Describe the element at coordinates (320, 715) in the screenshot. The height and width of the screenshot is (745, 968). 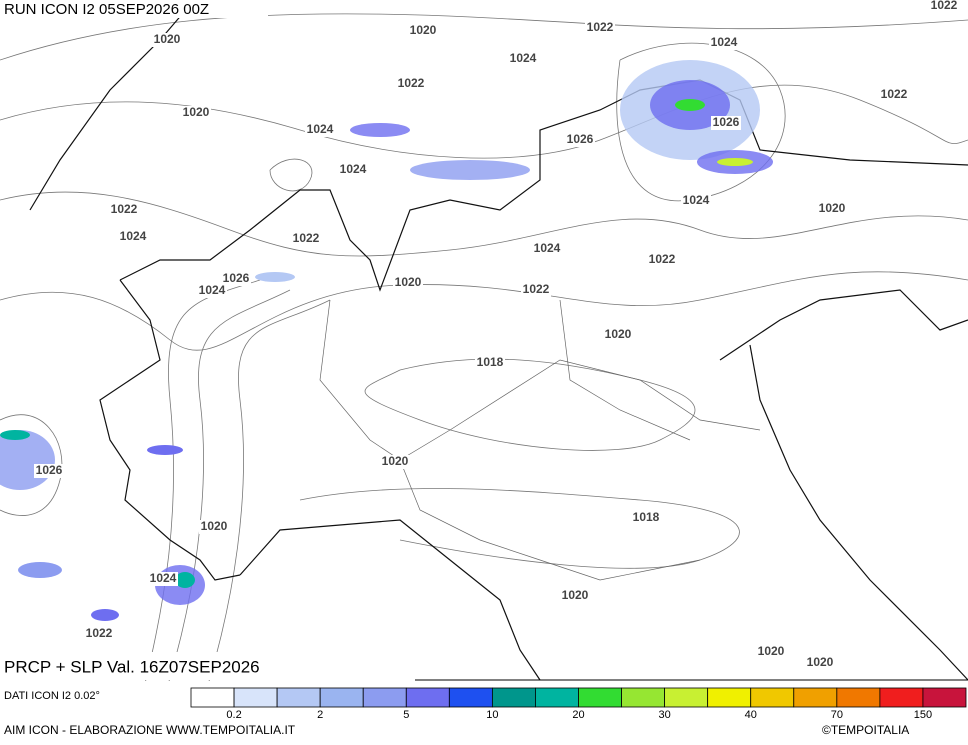
I see `legend-label: 2` at that location.